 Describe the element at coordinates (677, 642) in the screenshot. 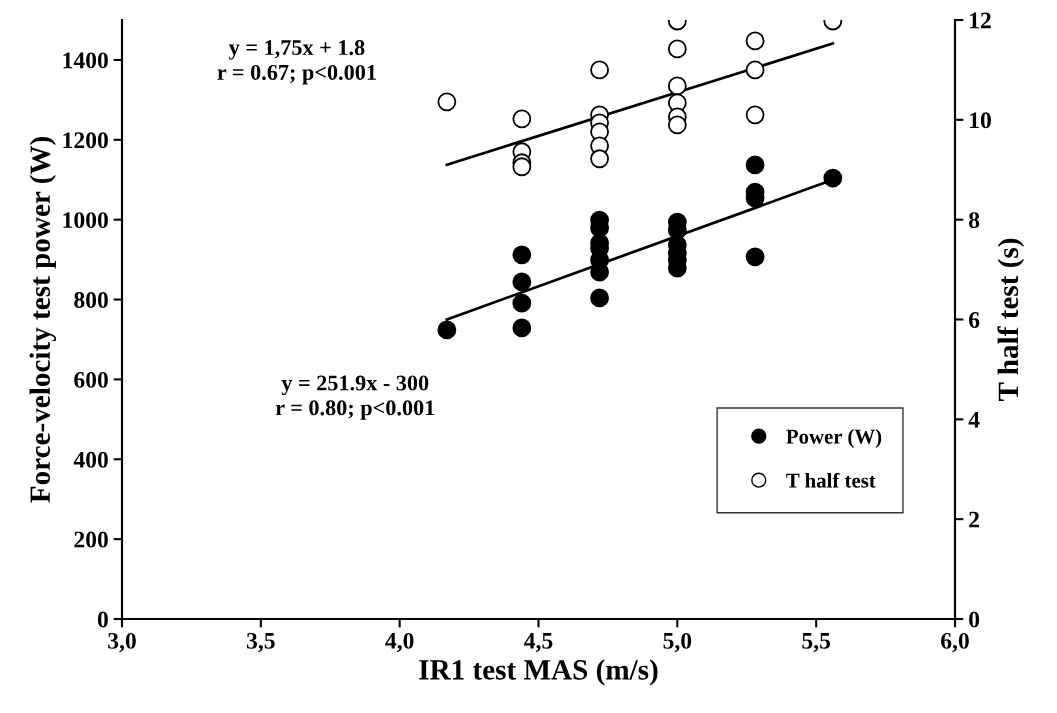

I see `x-tick-label: 5,0` at that location.